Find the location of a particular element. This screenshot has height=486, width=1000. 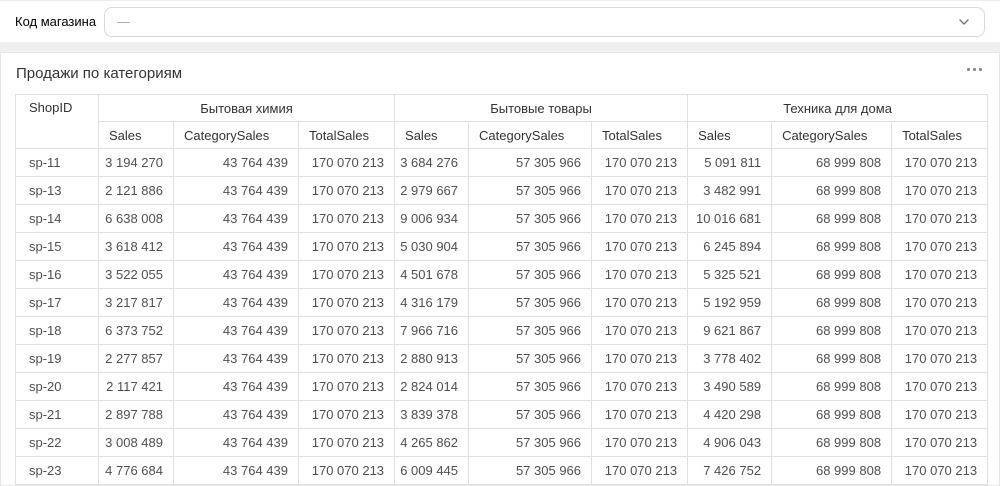

widget-header: Продажи по категориям is located at coordinates (500, 73).